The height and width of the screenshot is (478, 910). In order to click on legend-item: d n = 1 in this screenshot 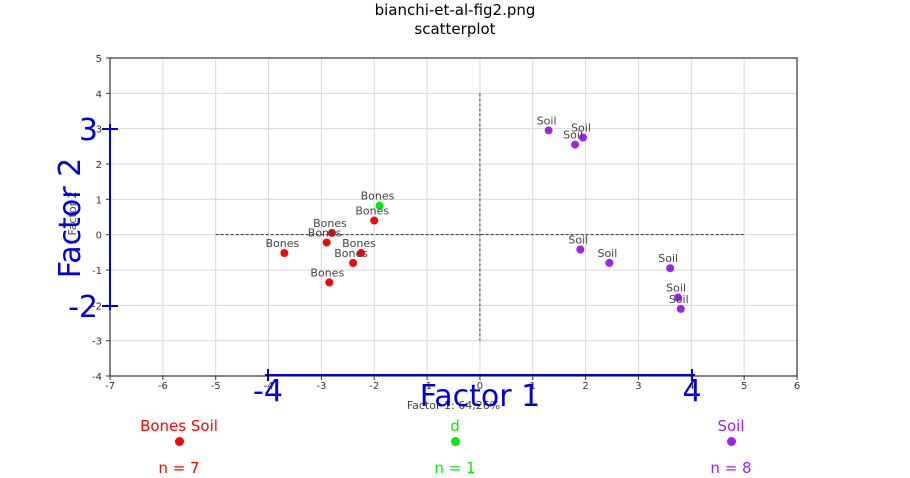, I will do `click(455, 446)`.